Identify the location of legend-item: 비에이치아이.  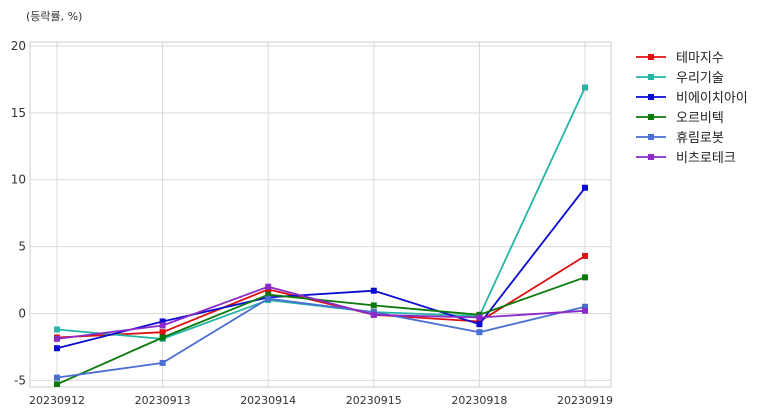
(692, 98).